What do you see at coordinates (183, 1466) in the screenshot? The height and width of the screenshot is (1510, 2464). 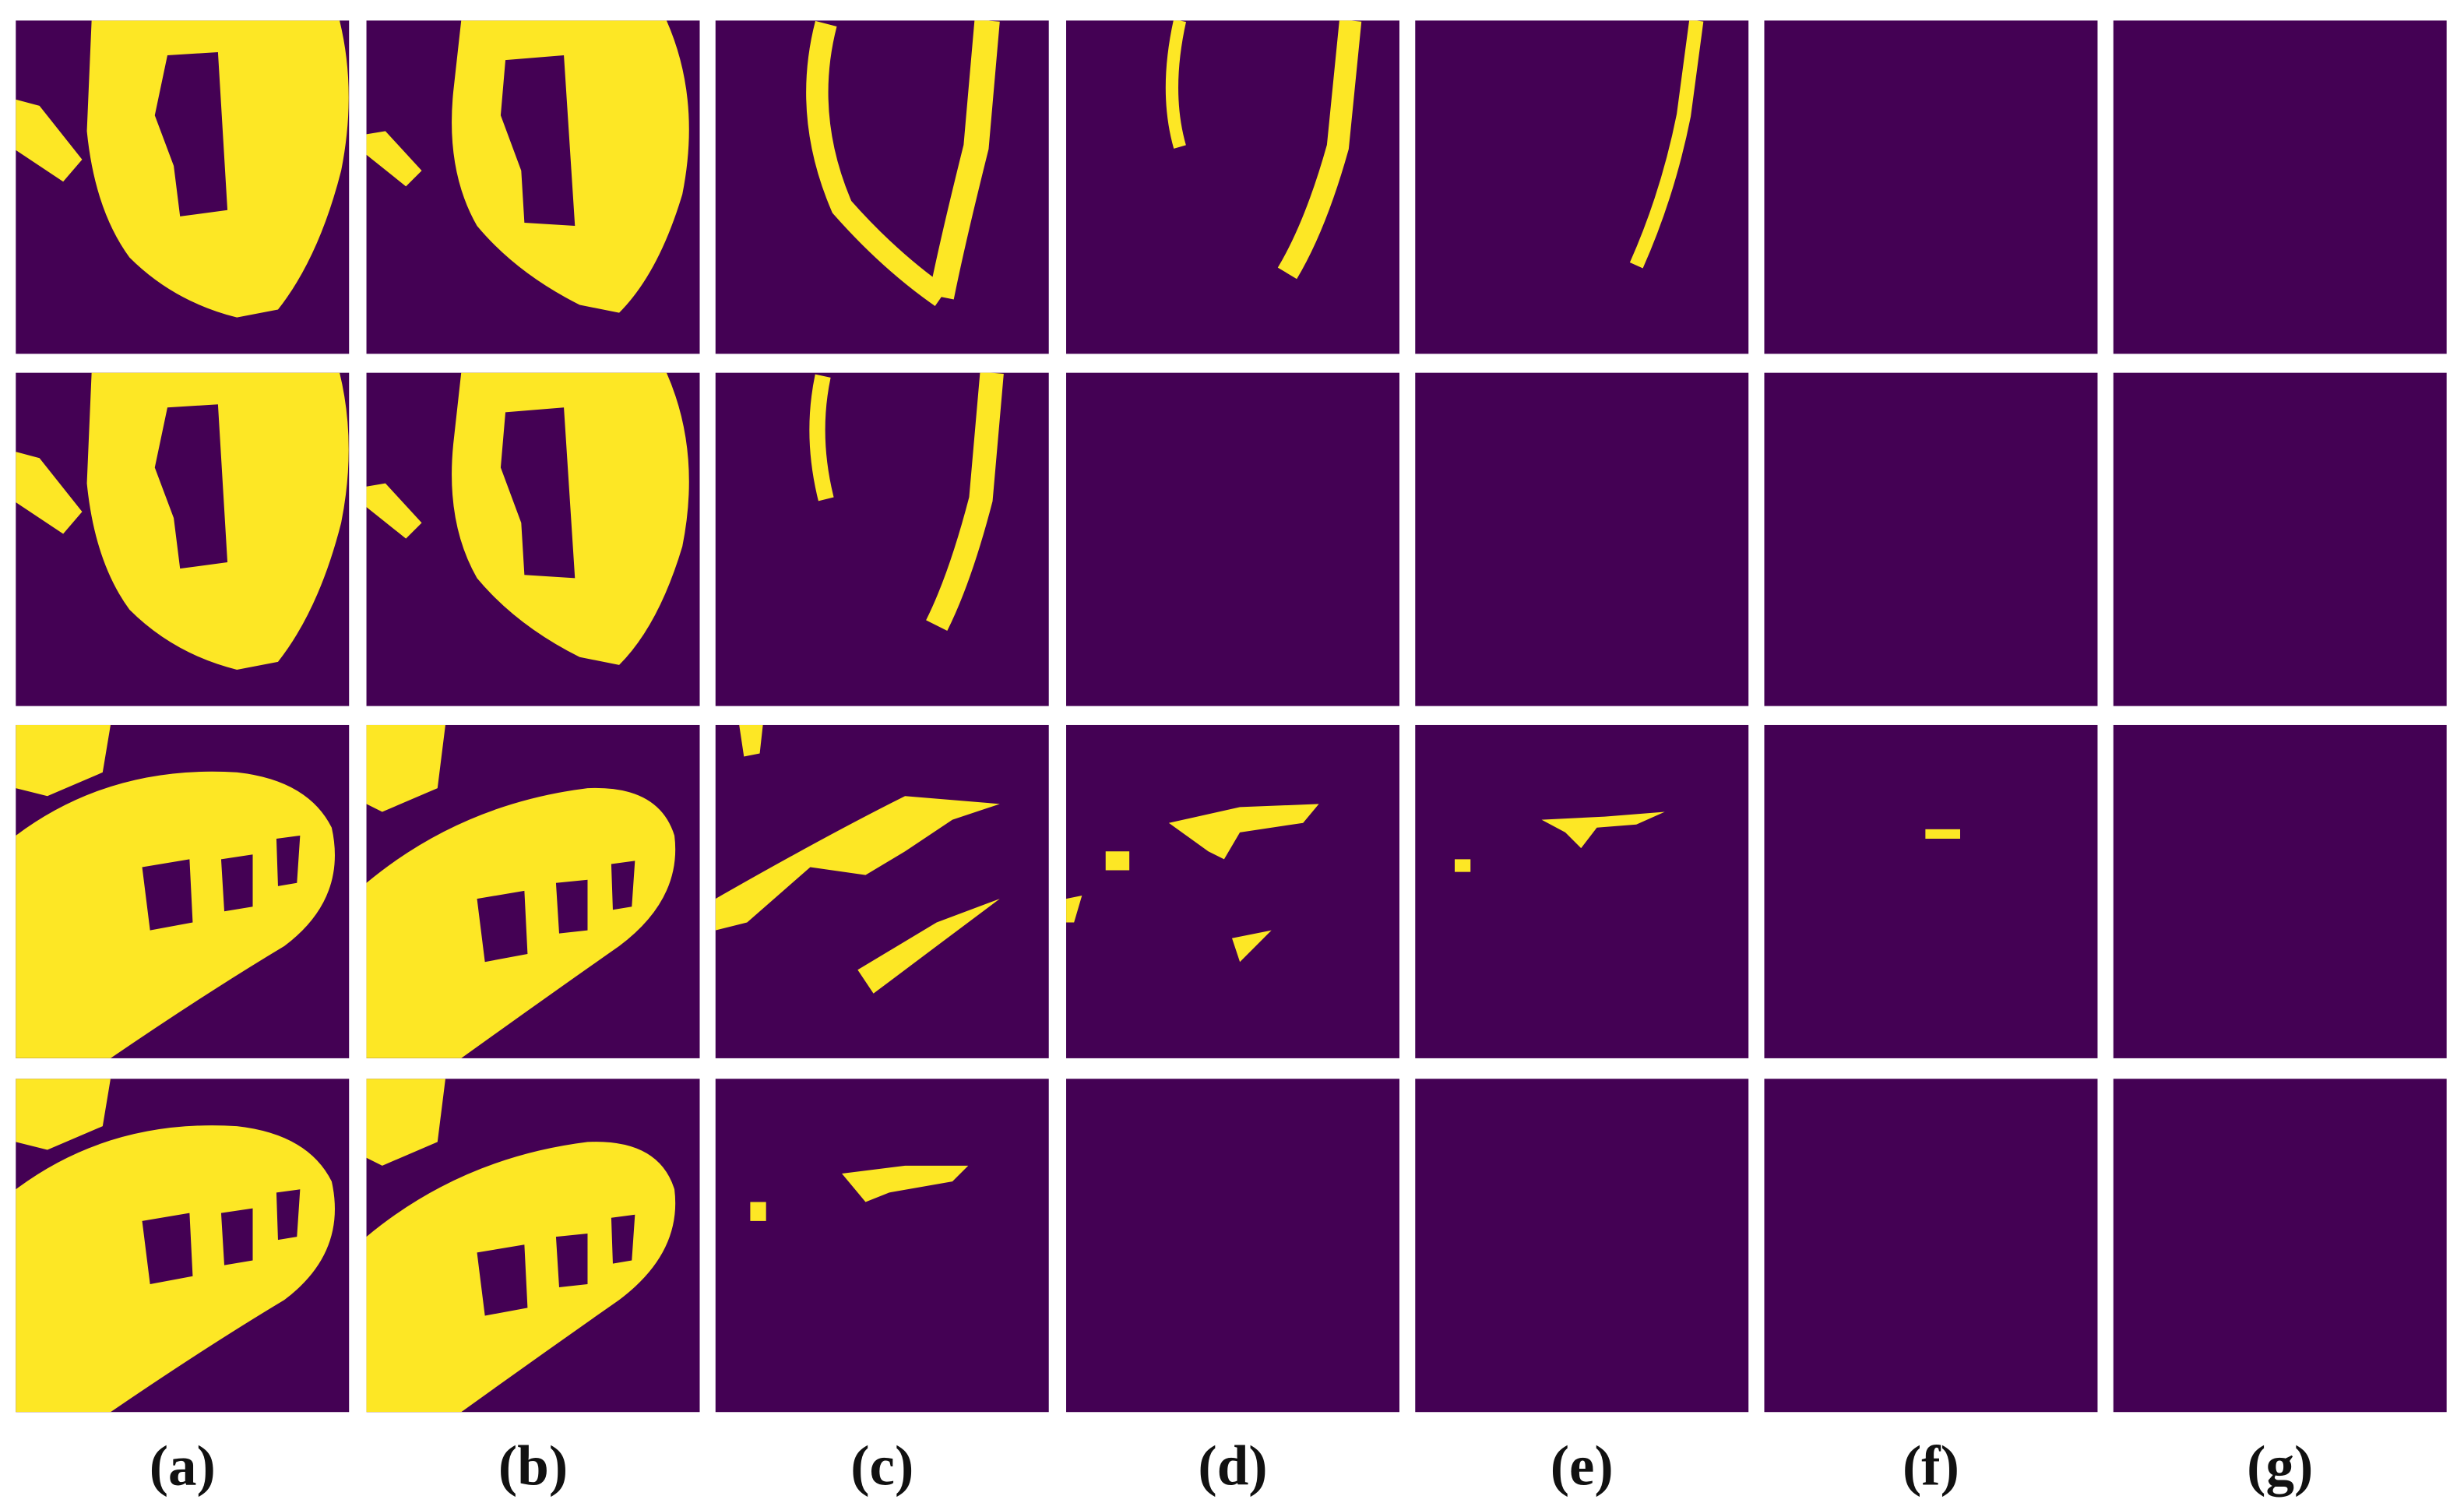 I see `panel-label: (a)` at bounding box center [183, 1466].